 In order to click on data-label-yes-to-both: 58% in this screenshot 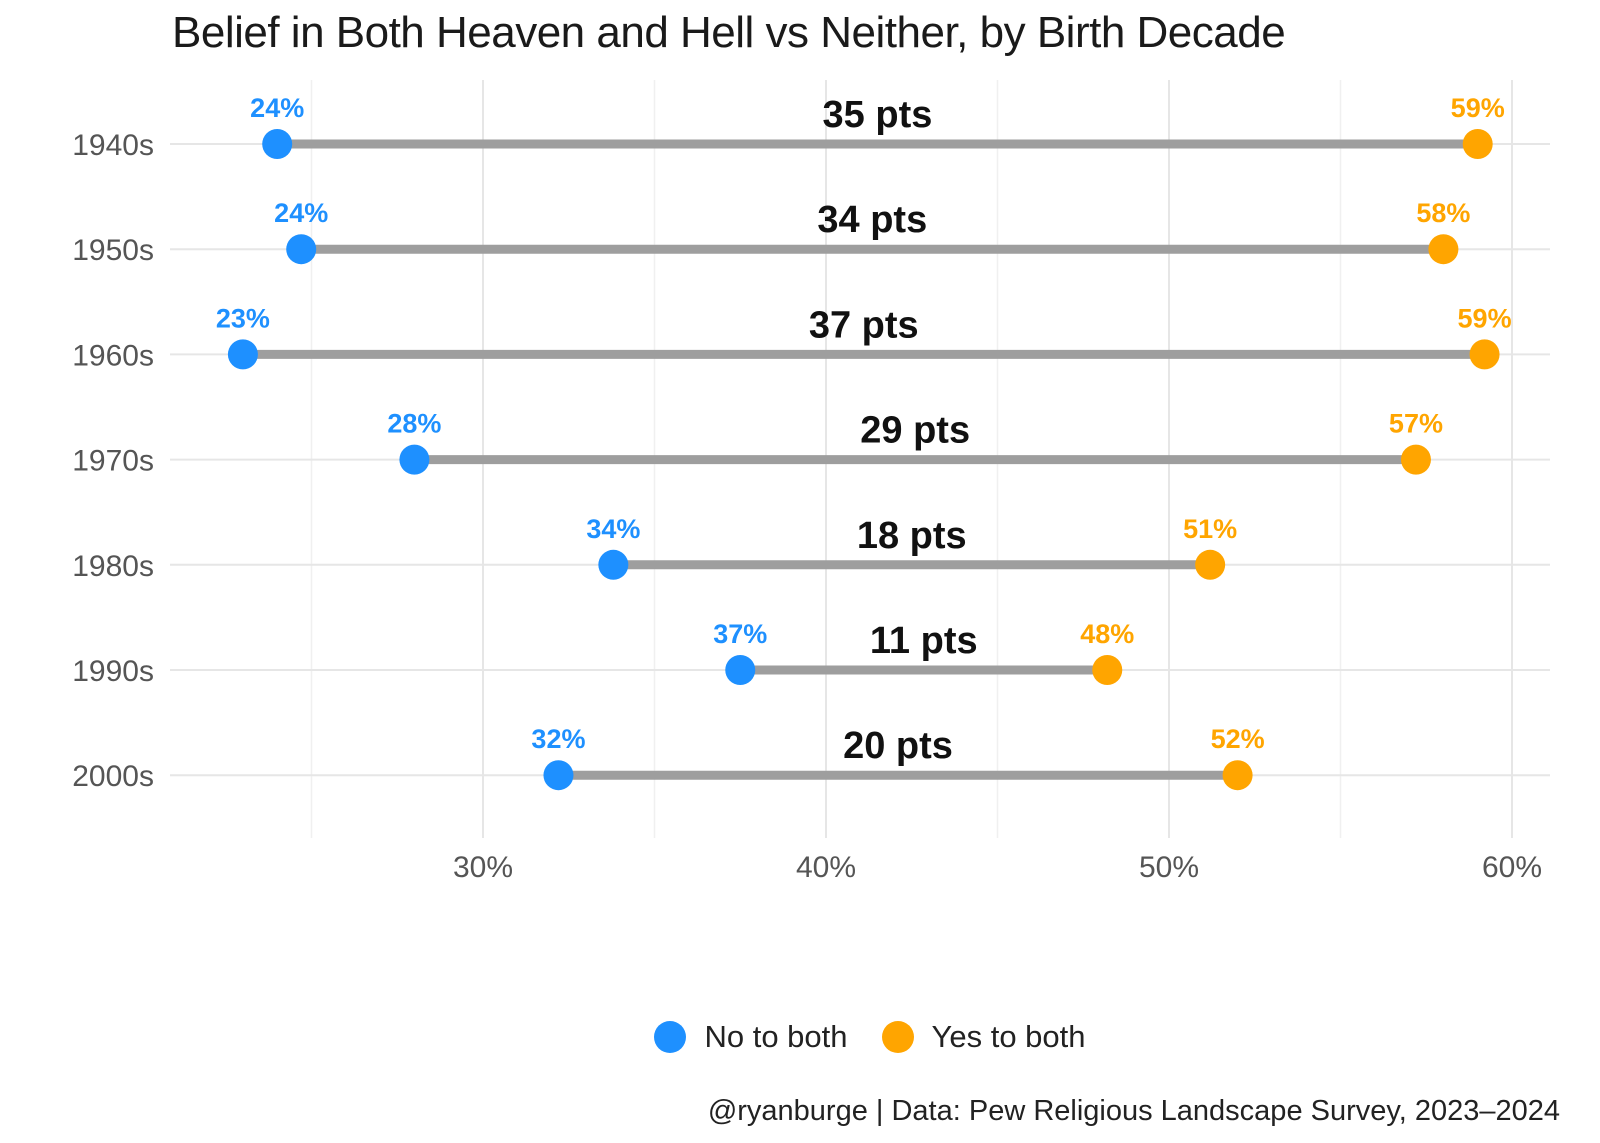, I will do `click(1443, 213)`.